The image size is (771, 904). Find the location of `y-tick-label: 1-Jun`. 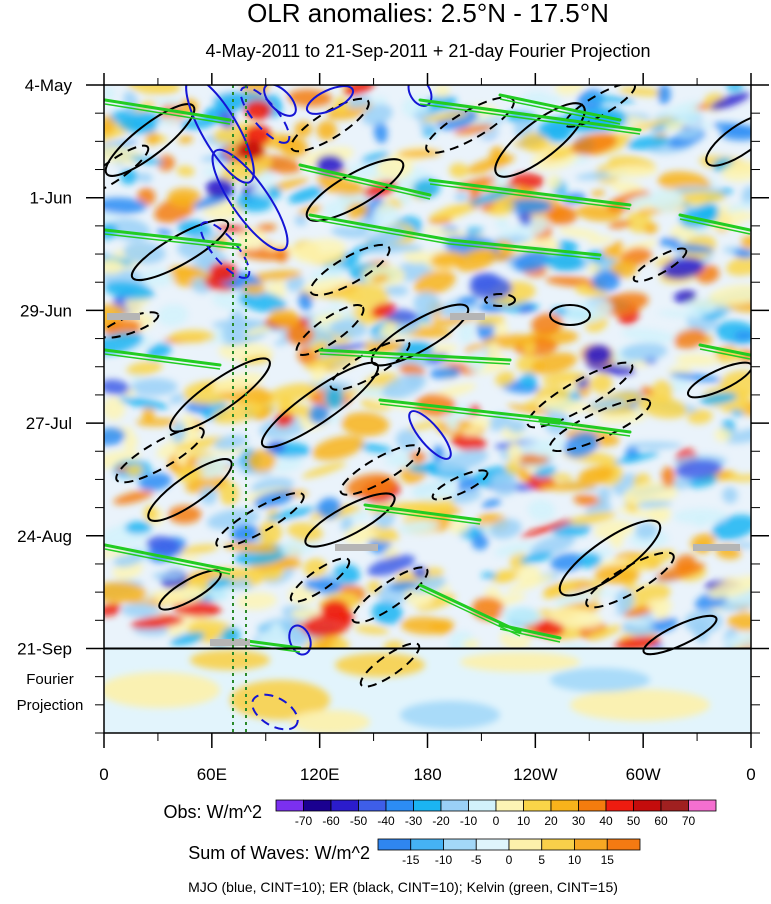

y-tick-label: 1-Jun is located at coordinates (50, 198).